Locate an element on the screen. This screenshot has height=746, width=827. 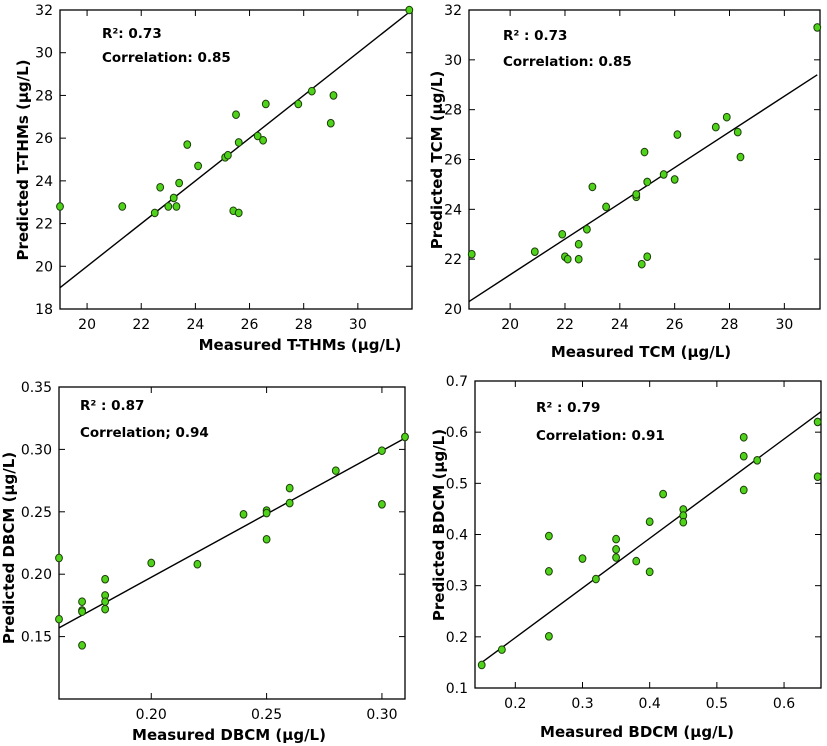
y-tick-label: 0.6 is located at coordinates (457, 433).